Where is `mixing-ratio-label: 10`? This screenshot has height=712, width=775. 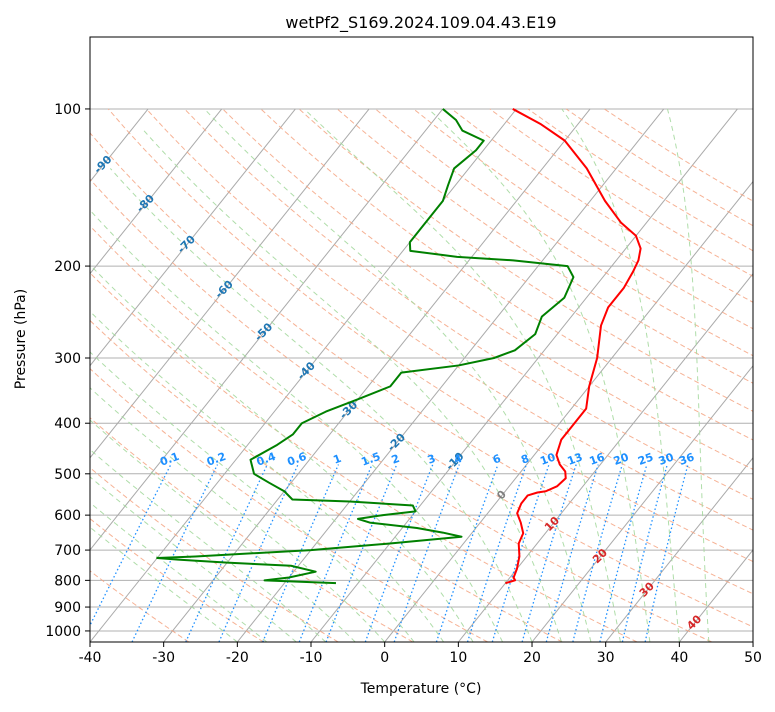 mixing-ratio-label: 10 is located at coordinates (547, 459).